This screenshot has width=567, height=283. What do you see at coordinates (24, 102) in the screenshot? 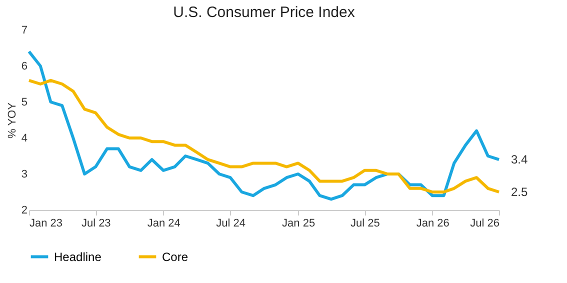
I see `y-tick-label: 5` at bounding box center [24, 102].